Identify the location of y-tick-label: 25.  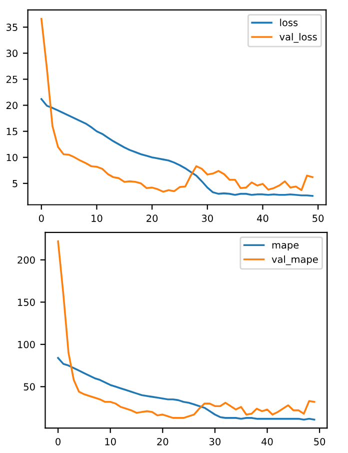
(12, 80).